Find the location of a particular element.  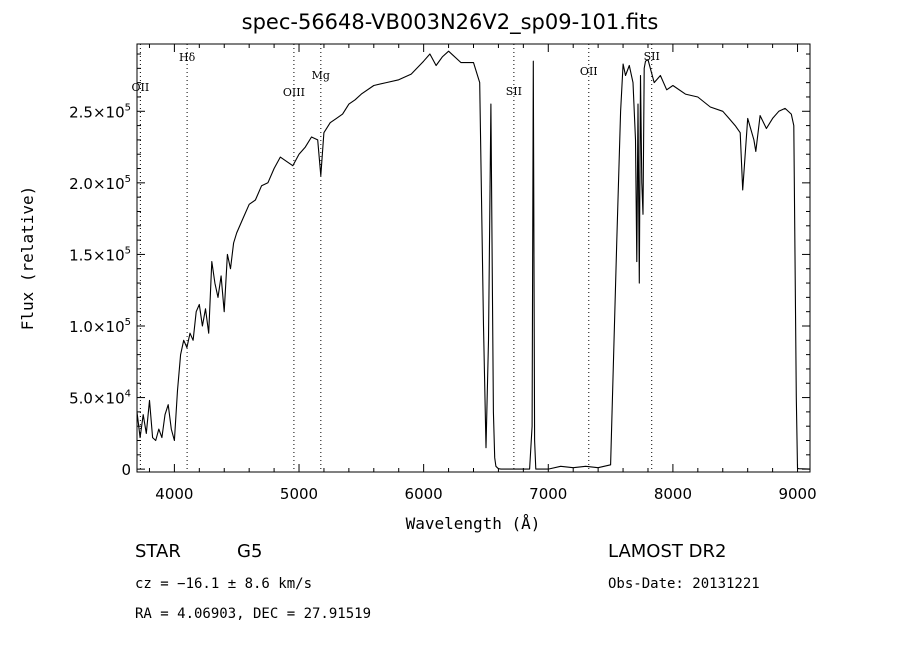

marker-label-3: Mg is located at coordinates (321, 75).